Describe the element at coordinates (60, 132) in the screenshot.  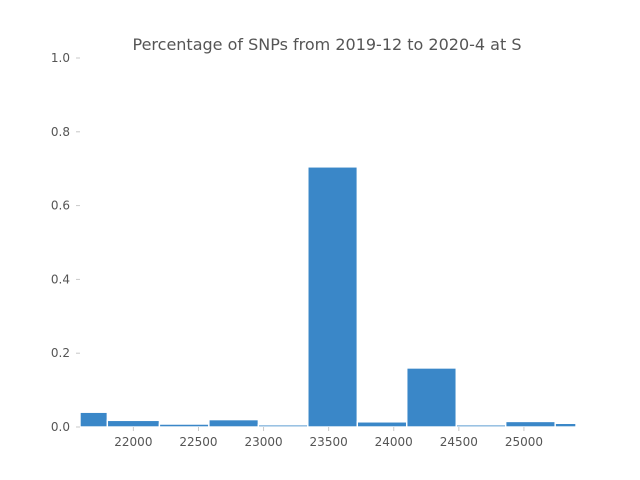
I see `y-tick-label: 0.8` at that location.